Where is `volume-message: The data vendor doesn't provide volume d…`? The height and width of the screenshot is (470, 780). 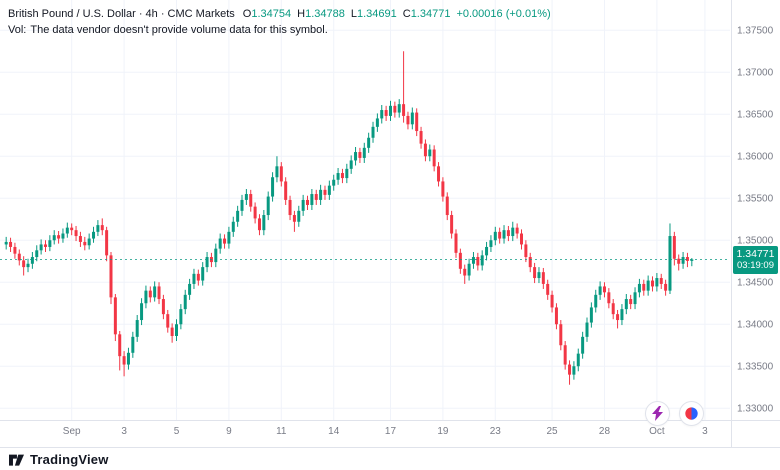 volume-message: The data vendor doesn't provide volume d… is located at coordinates (179, 30).